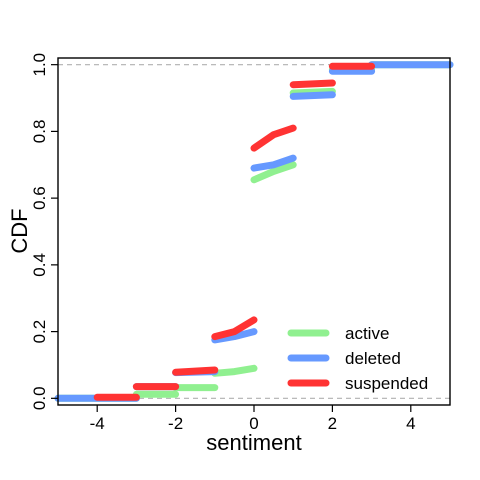 The height and width of the screenshot is (480, 480). Describe the element at coordinates (39, 198) in the screenshot. I see `y-tick-label: 0.6` at that location.